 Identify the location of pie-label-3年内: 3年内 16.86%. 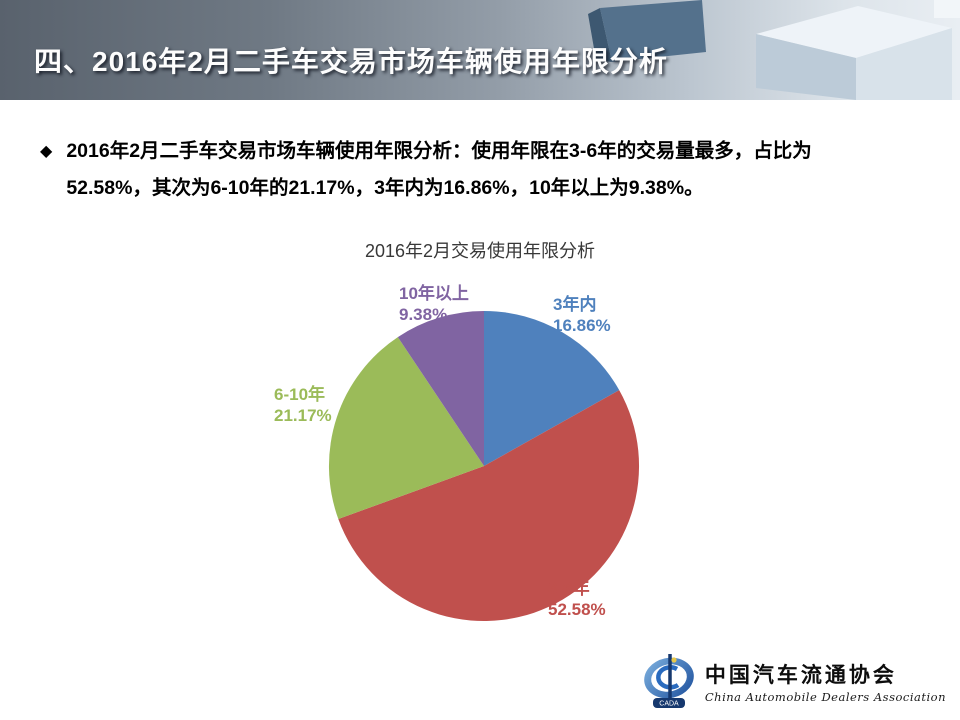
(582, 315).